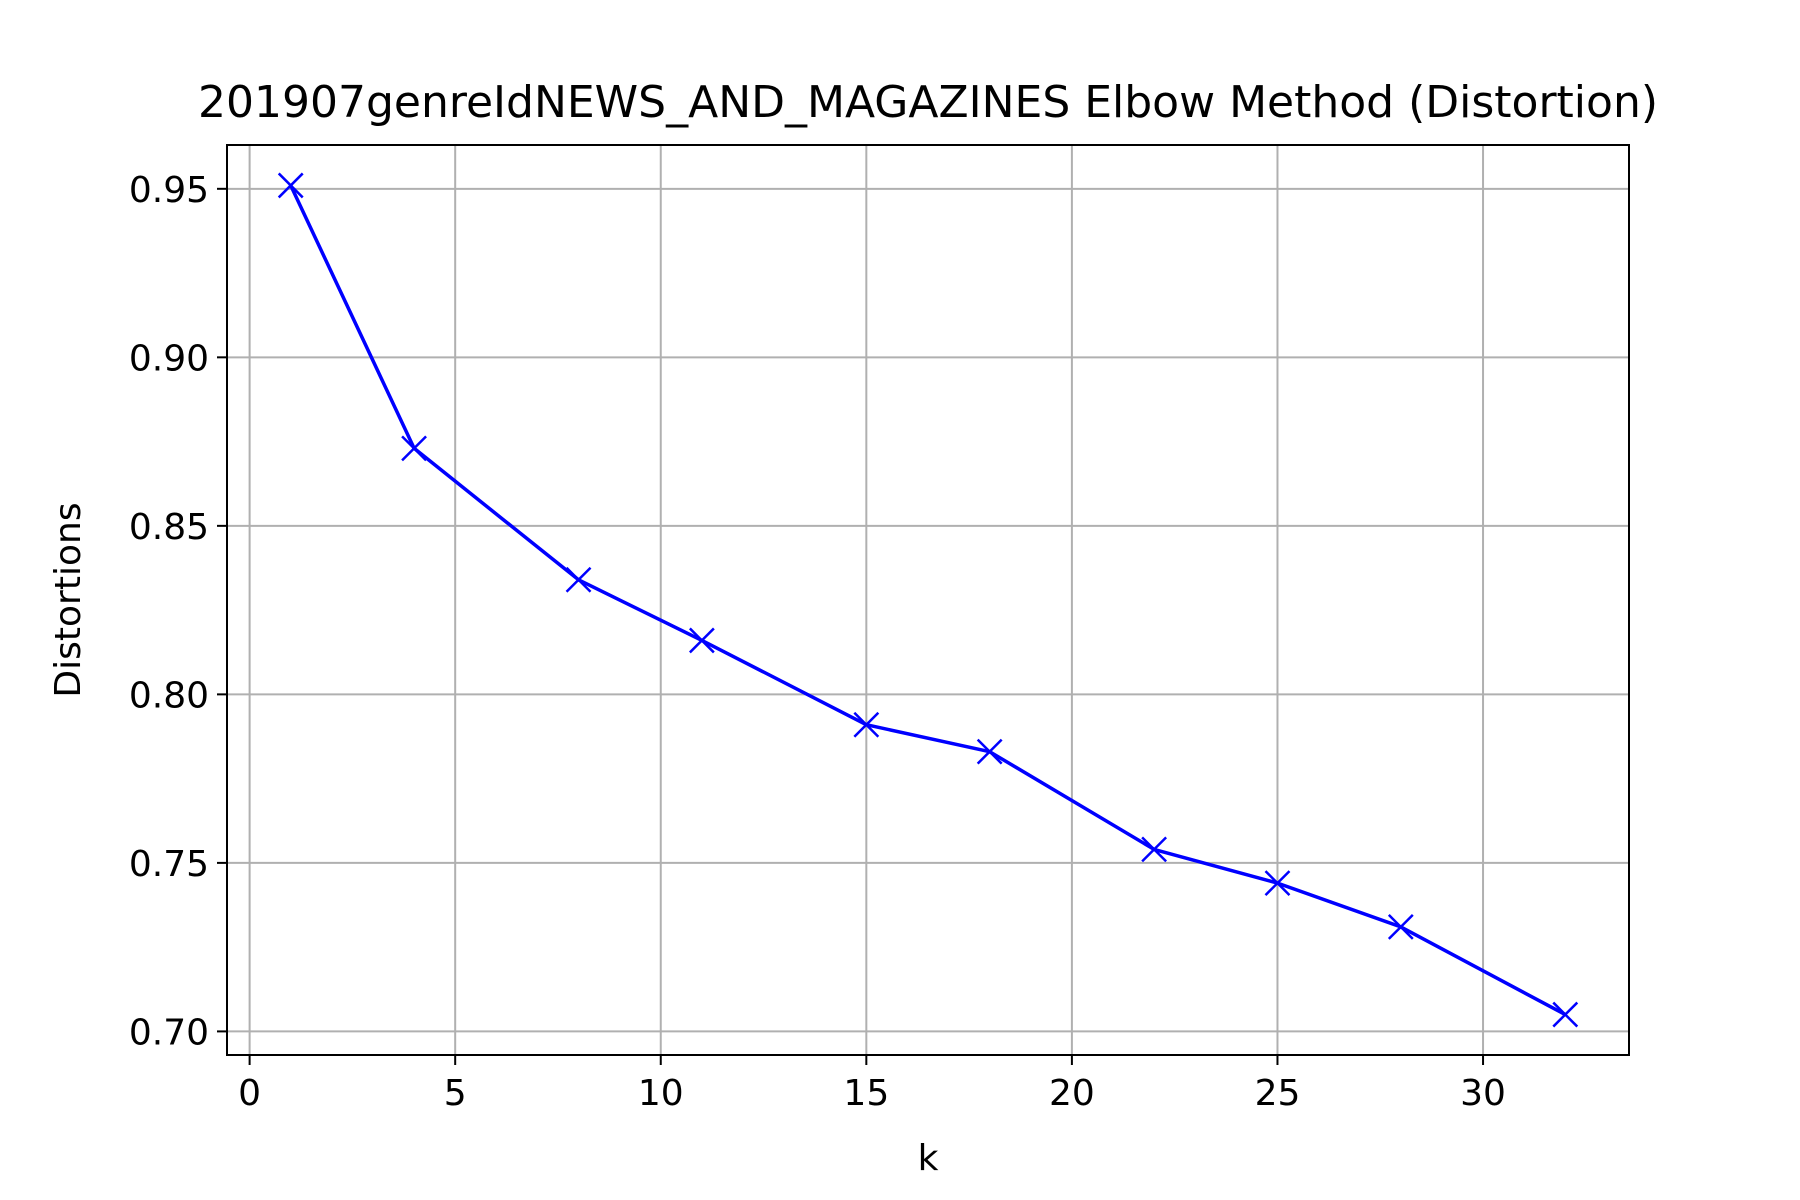 The height and width of the screenshot is (1200, 1800). I want to click on x-tick-label: 30, so click(1483, 1093).